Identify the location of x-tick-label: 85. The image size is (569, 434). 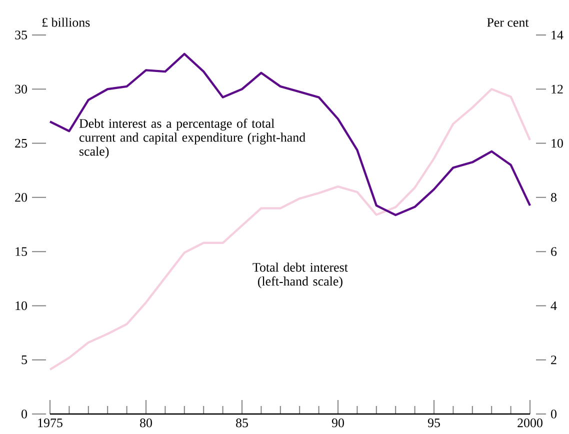
(242, 423).